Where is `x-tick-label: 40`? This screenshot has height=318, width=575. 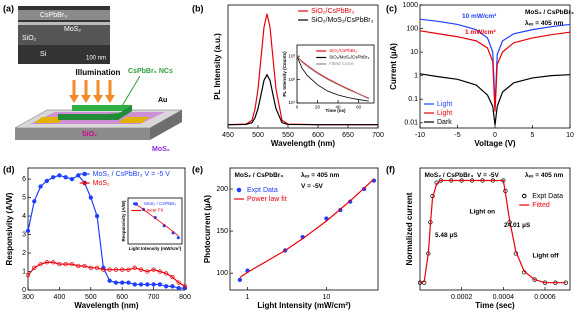
x-tick-label: 40 is located at coordinates (339, 107).